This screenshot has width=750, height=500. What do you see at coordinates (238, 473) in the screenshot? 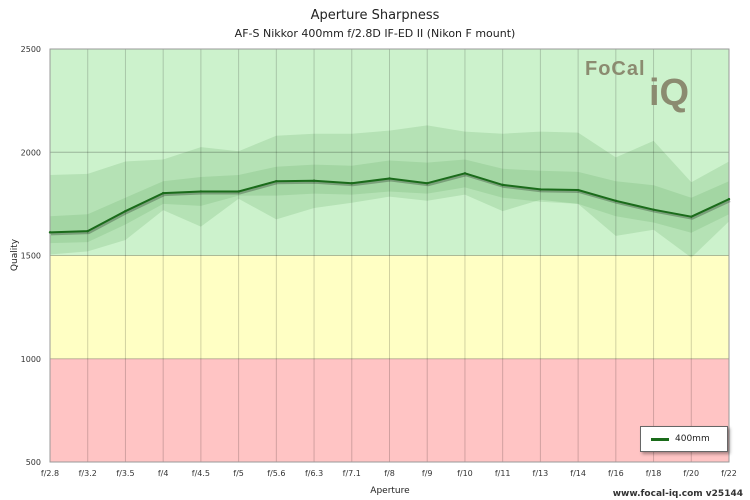
I see `x-tick-label: f/5` at bounding box center [238, 473].